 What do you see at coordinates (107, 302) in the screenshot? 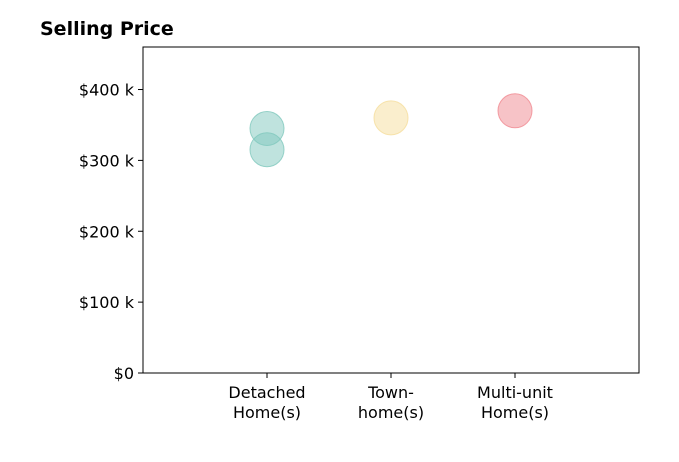
I see `y-tick-label: $100 k` at bounding box center [107, 302].